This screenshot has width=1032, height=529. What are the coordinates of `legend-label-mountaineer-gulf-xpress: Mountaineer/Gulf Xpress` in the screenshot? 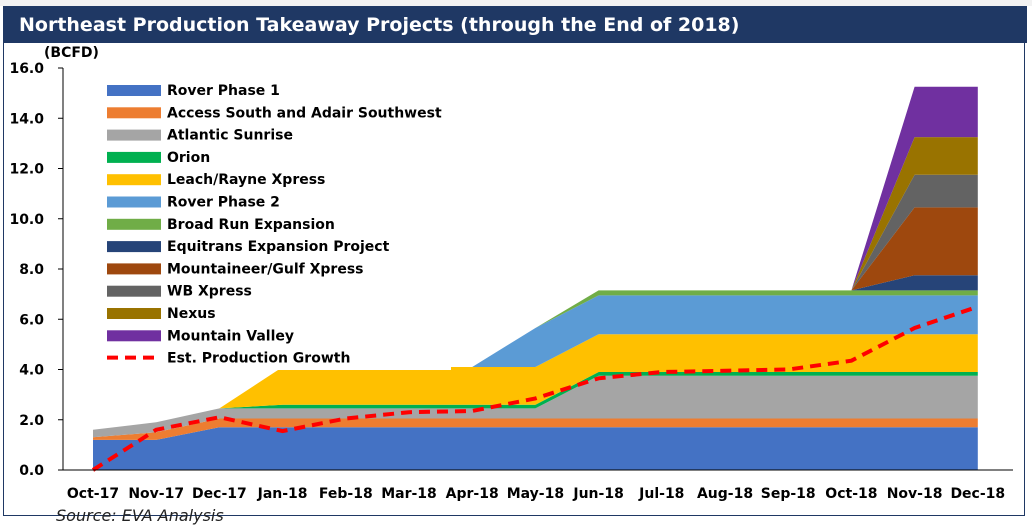 It's located at (265, 269).